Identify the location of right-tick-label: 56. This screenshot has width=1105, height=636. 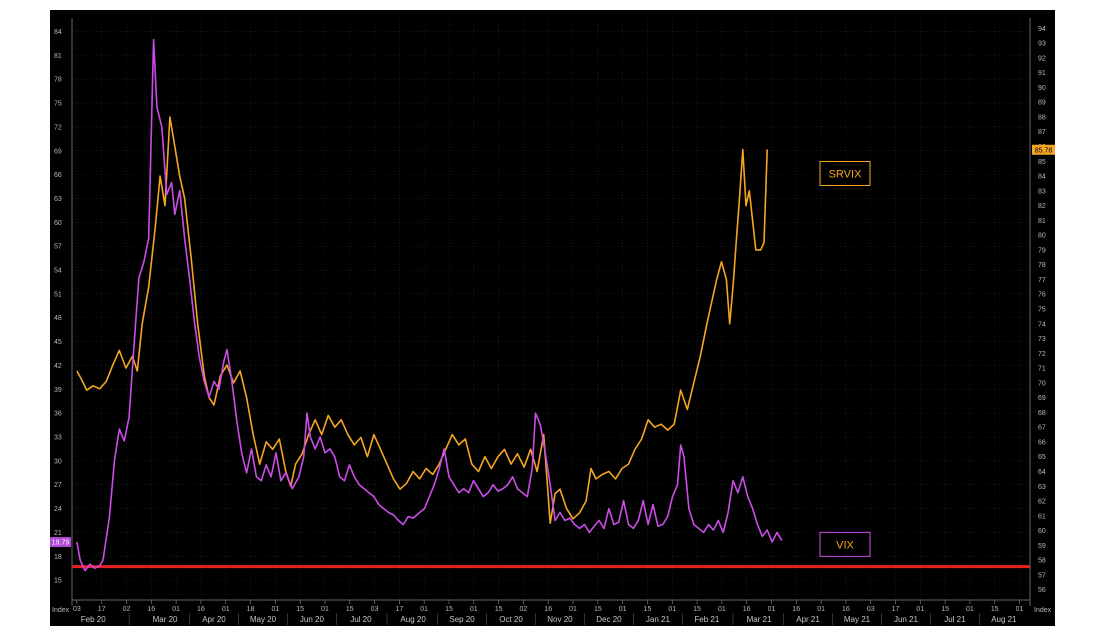
(1042, 590).